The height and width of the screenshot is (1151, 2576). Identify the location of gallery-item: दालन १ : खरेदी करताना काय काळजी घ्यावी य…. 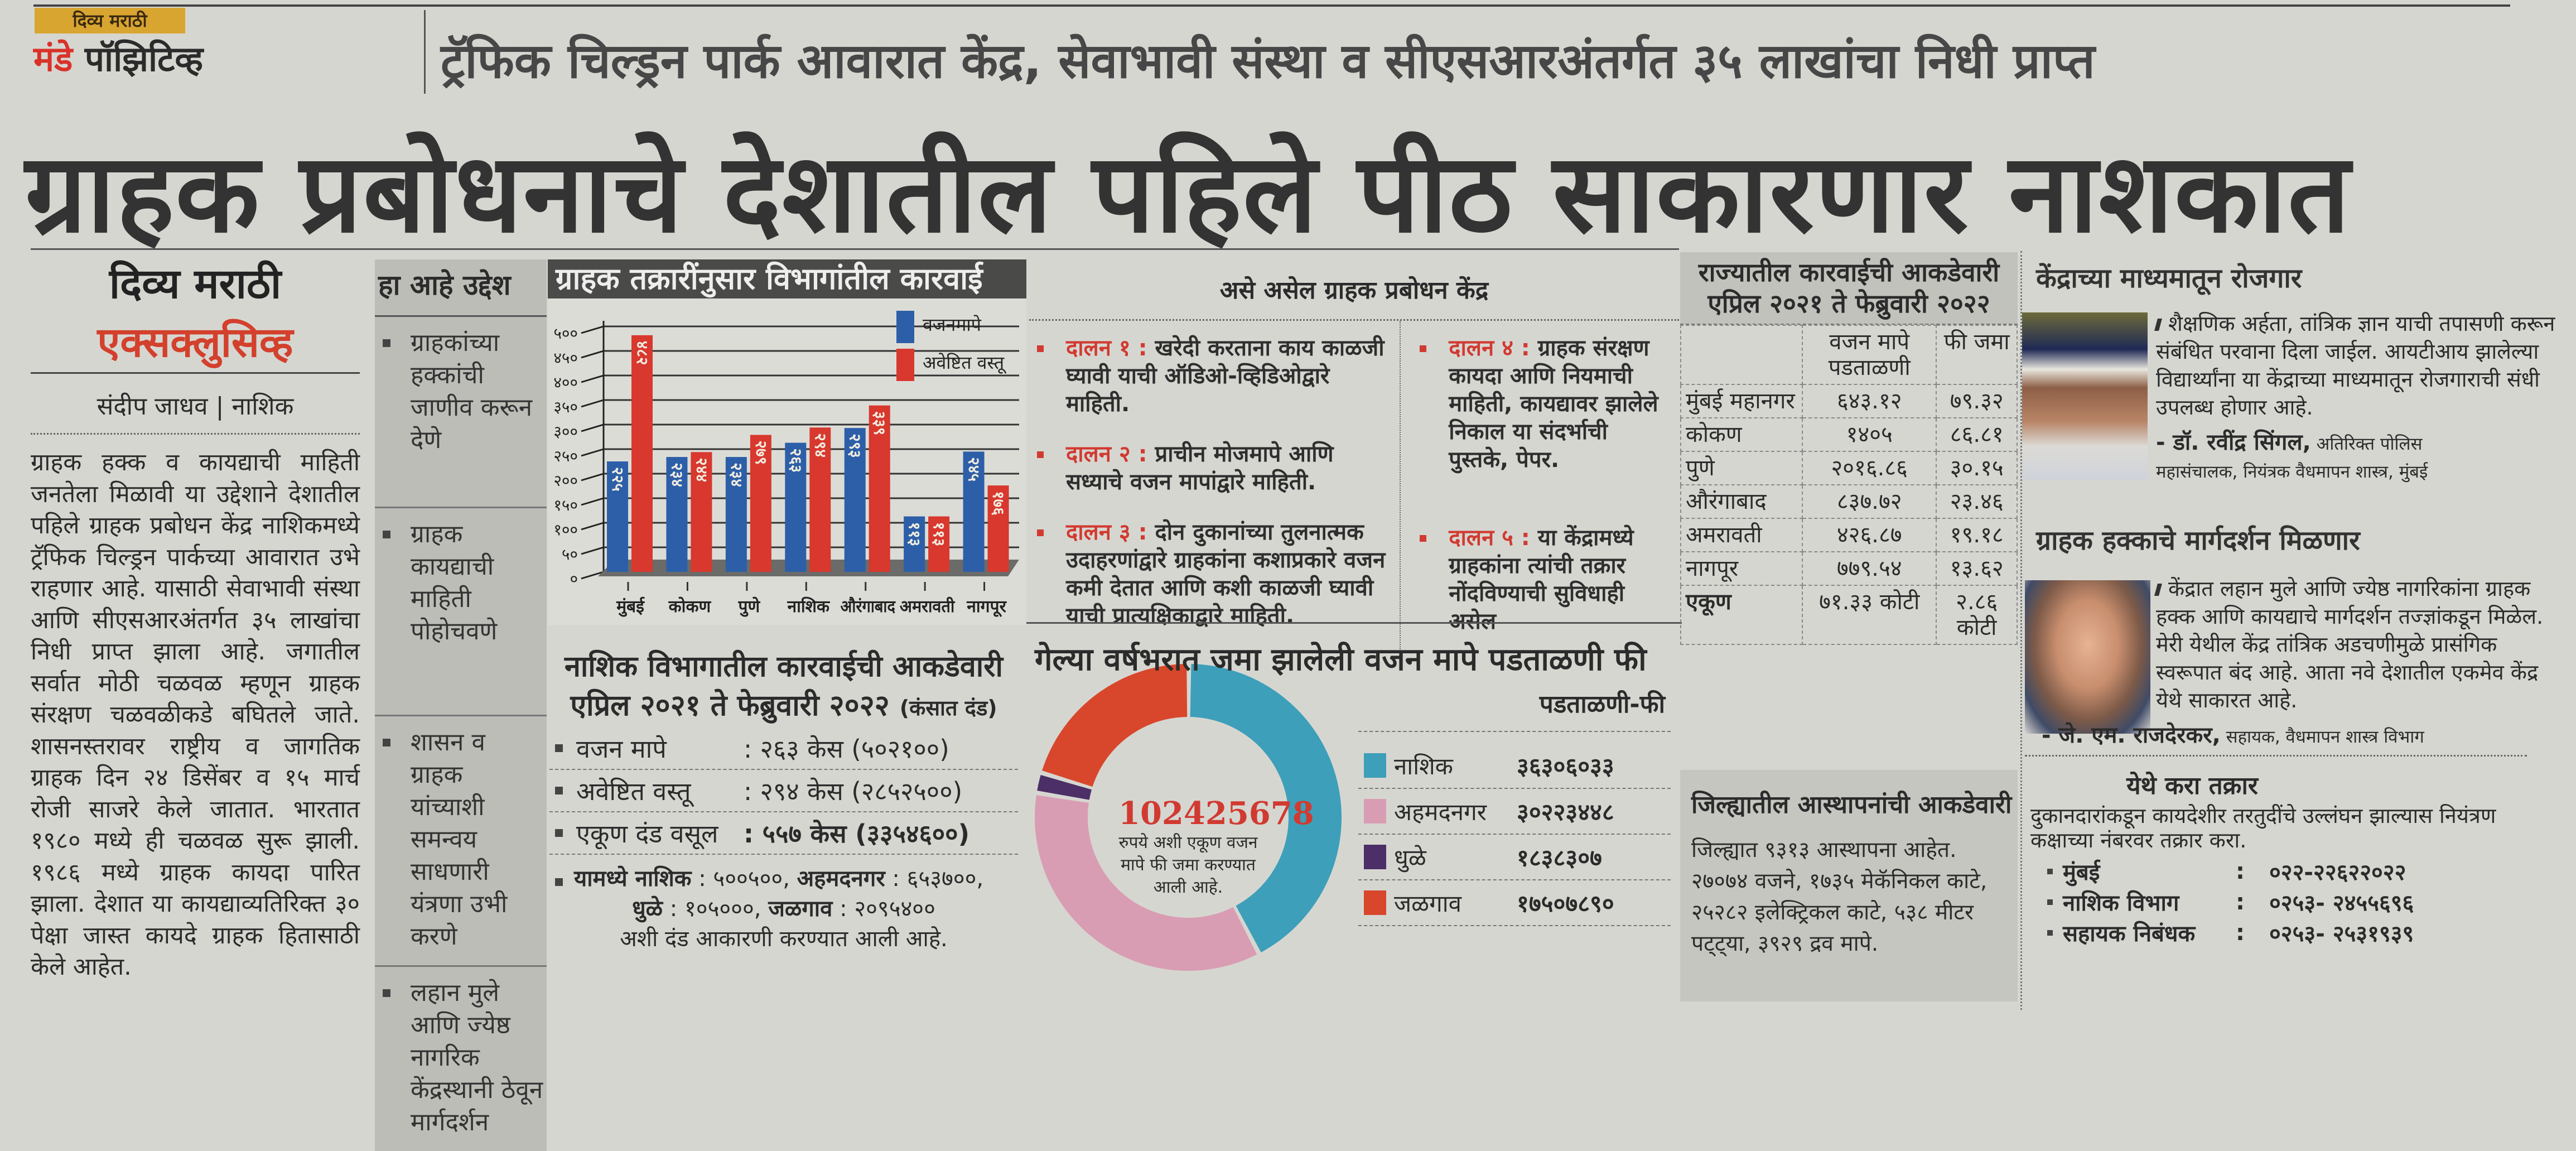
(1214, 376).